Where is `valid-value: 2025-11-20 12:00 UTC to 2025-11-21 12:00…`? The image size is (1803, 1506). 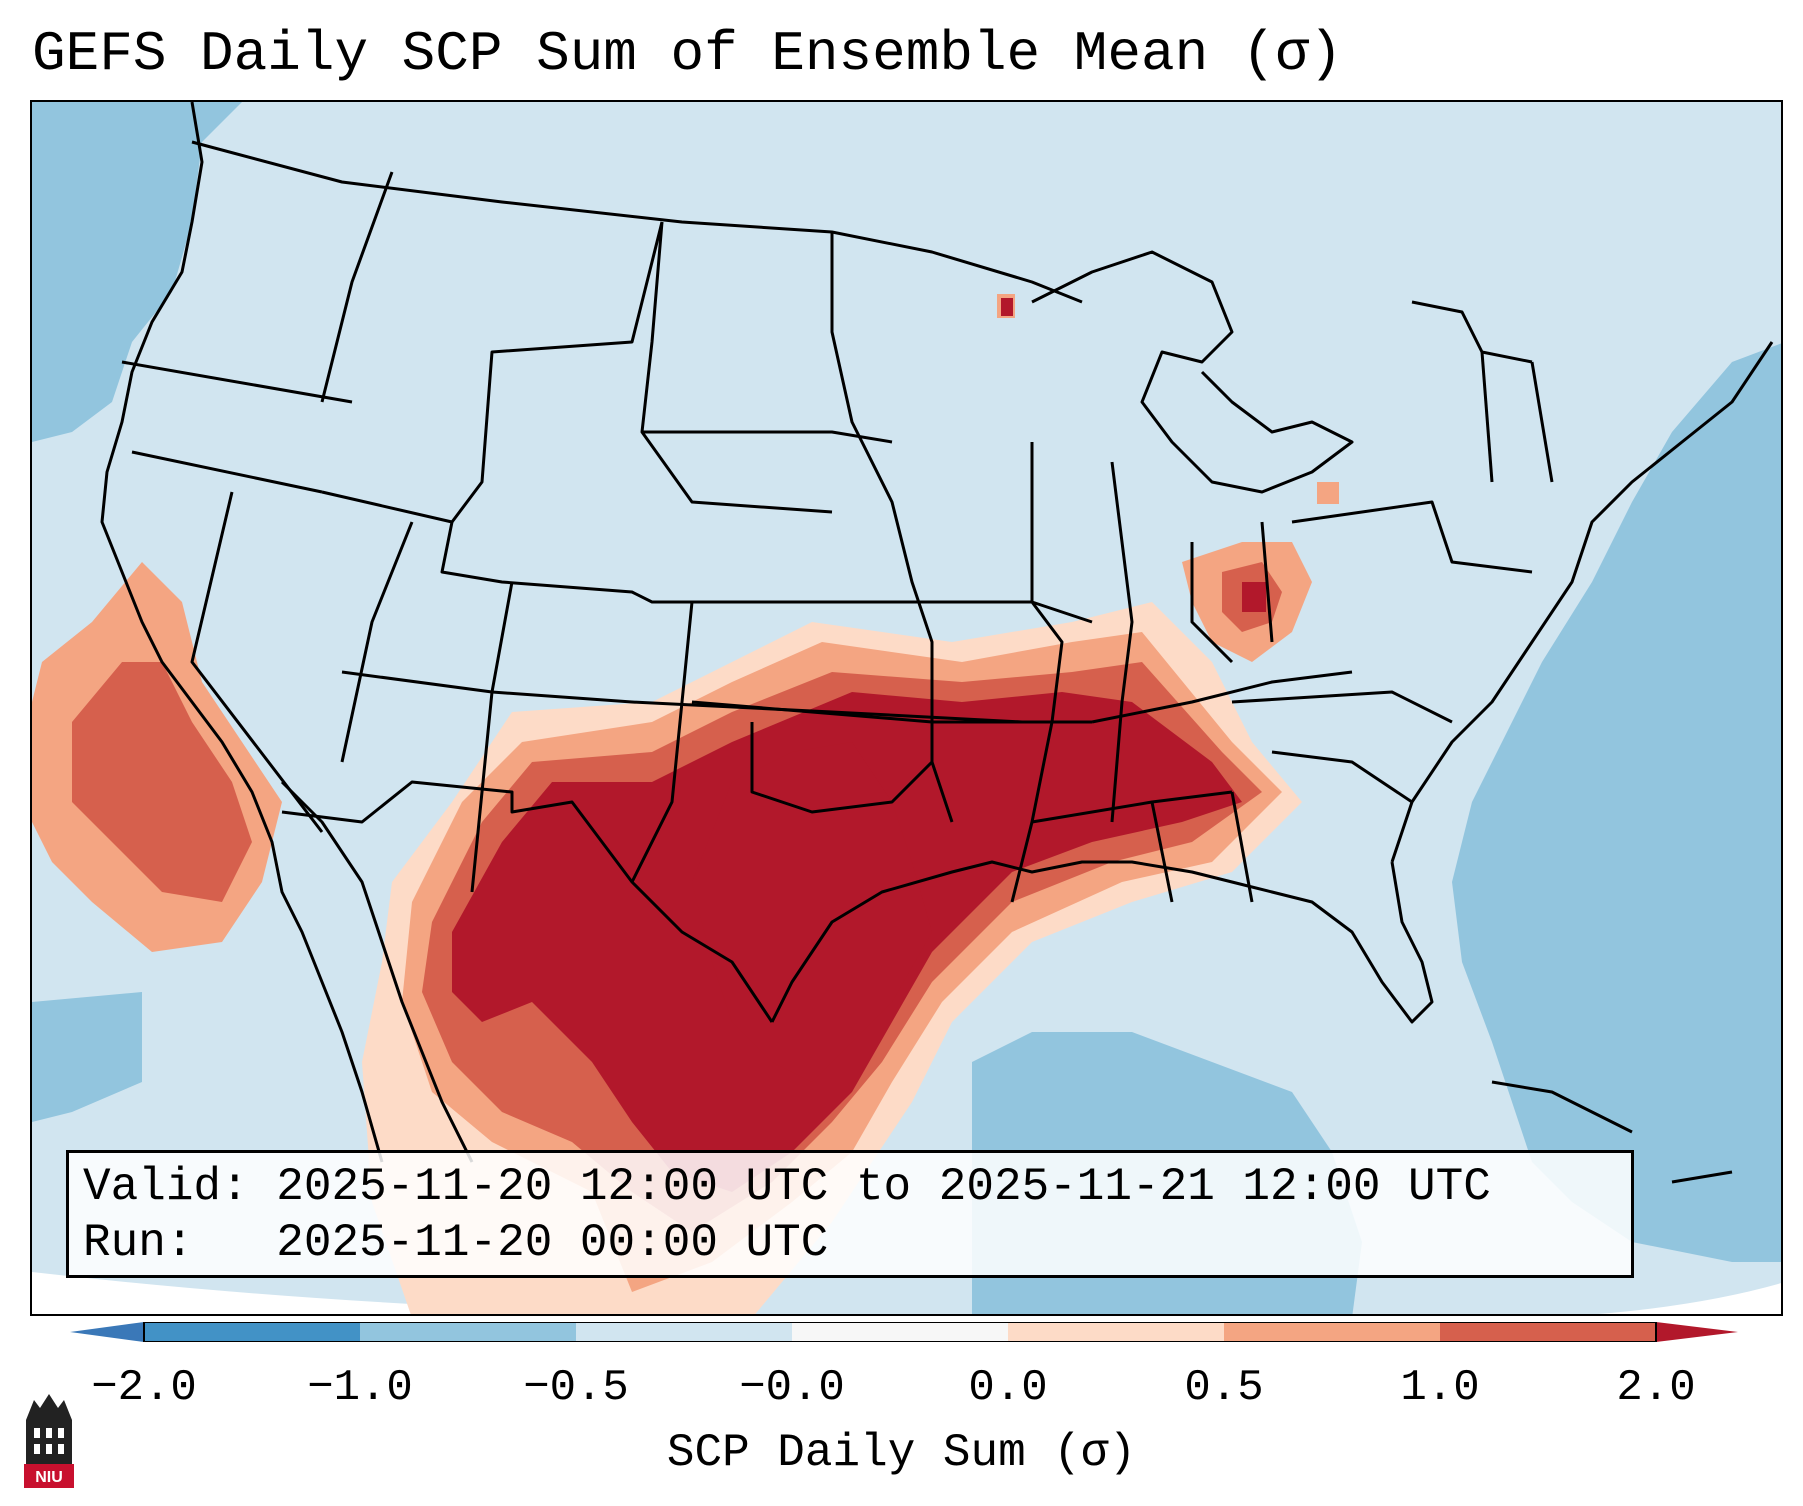
valid-value: 2025-11-20 12:00 UTC to 2025-11-21 12:00… is located at coordinates (883, 1187).